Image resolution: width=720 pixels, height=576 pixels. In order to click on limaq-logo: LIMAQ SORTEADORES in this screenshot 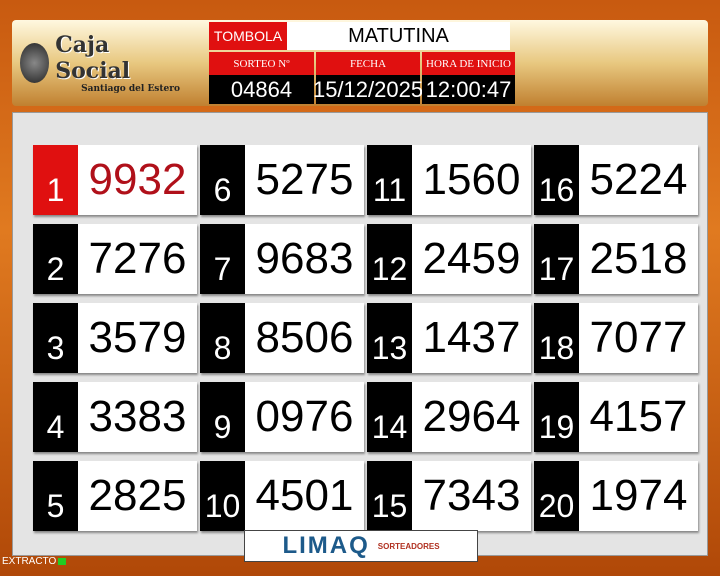, I will do `click(361, 546)`.